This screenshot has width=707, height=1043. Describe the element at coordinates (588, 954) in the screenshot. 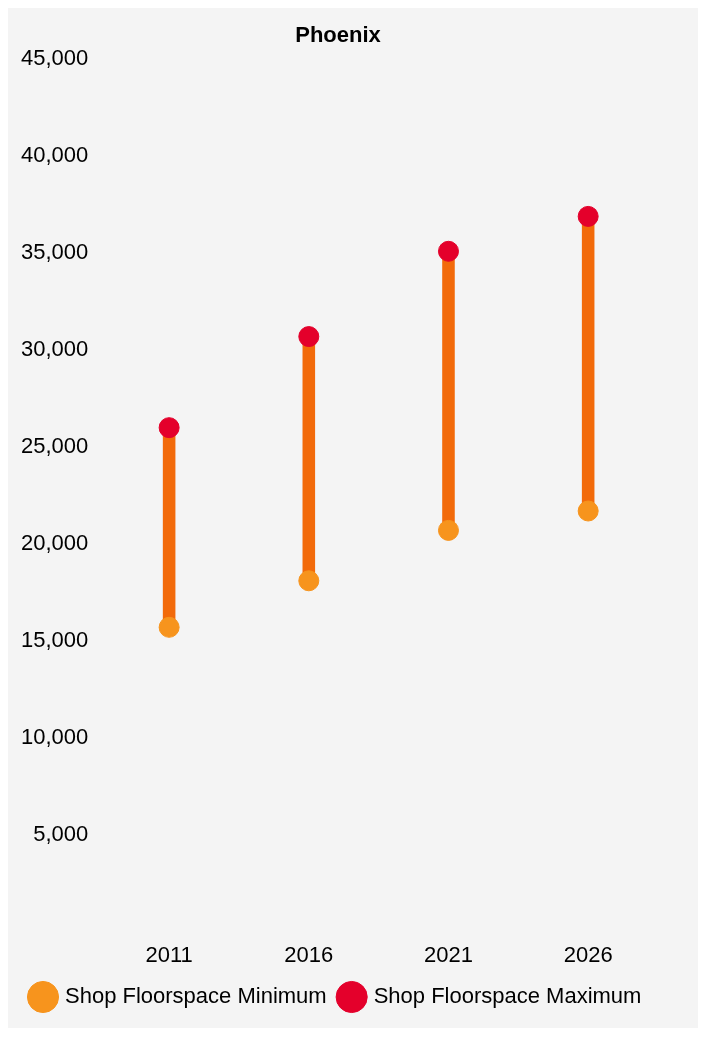

I see `x-tick-label: 2026` at that location.